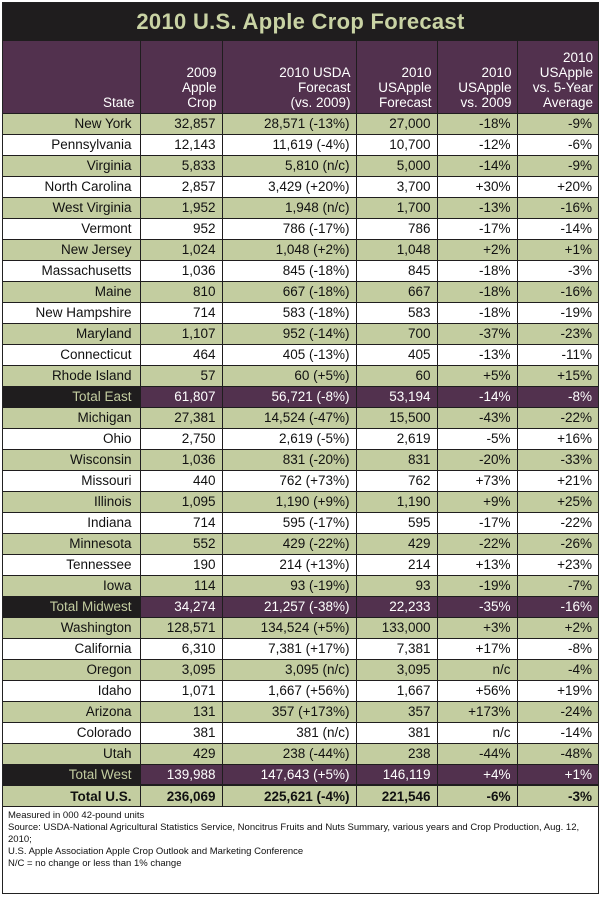  What do you see at coordinates (71, 270) in the screenshot?
I see `state-cell: Massachusetts` at bounding box center [71, 270].